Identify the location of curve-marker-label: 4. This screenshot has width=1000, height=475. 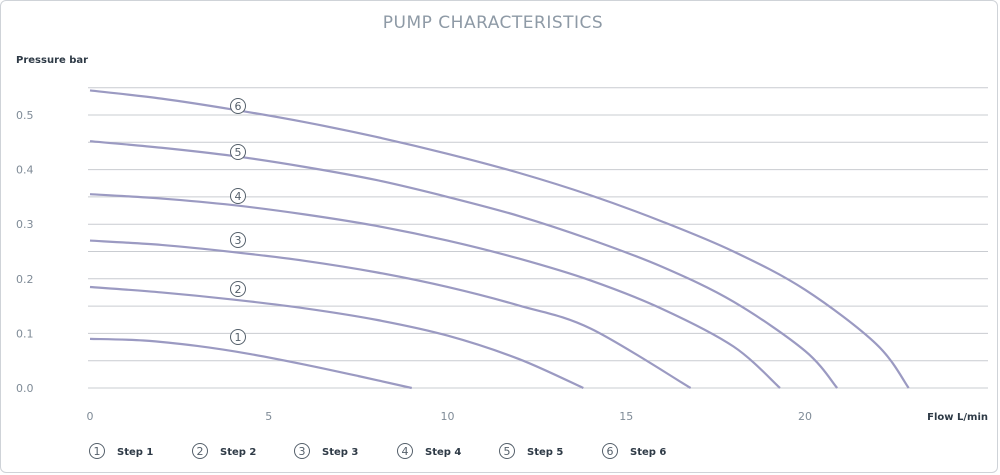
(238, 196).